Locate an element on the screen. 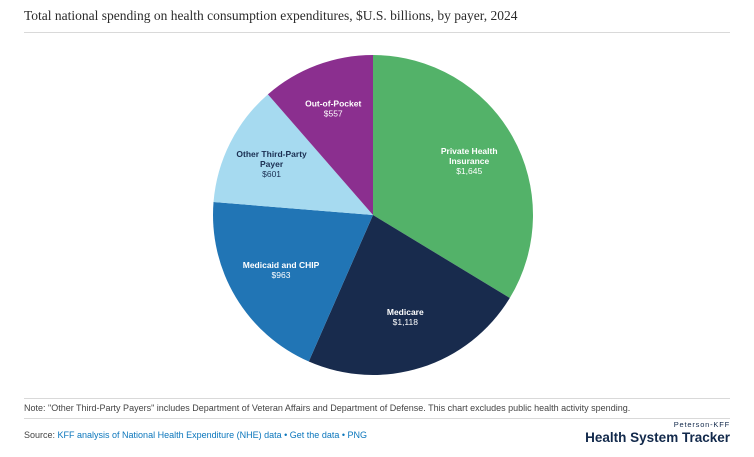 This screenshot has width=754, height=457. source-prefix: Source: is located at coordinates (41, 435).